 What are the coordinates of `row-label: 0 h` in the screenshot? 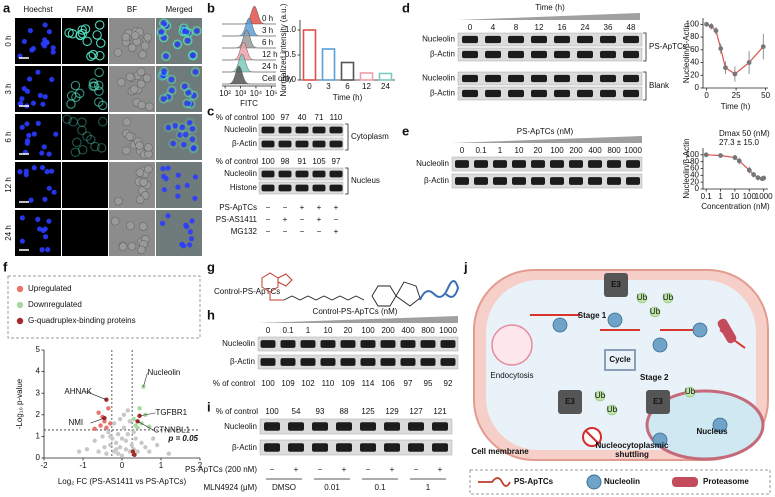 It's located at (8, 40).